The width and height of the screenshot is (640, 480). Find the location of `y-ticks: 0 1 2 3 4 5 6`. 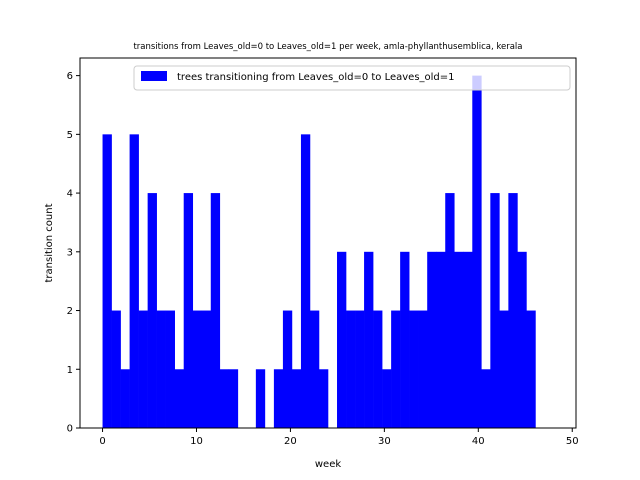

y-ticks: 0 1 2 3 4 5 6 is located at coordinates (73, 253).